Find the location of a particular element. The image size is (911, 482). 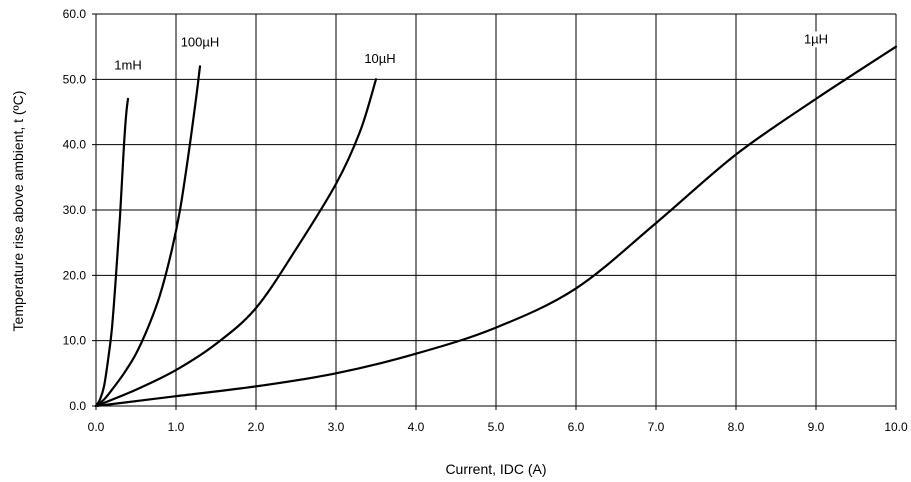

series-label: 10µH is located at coordinates (379, 58).